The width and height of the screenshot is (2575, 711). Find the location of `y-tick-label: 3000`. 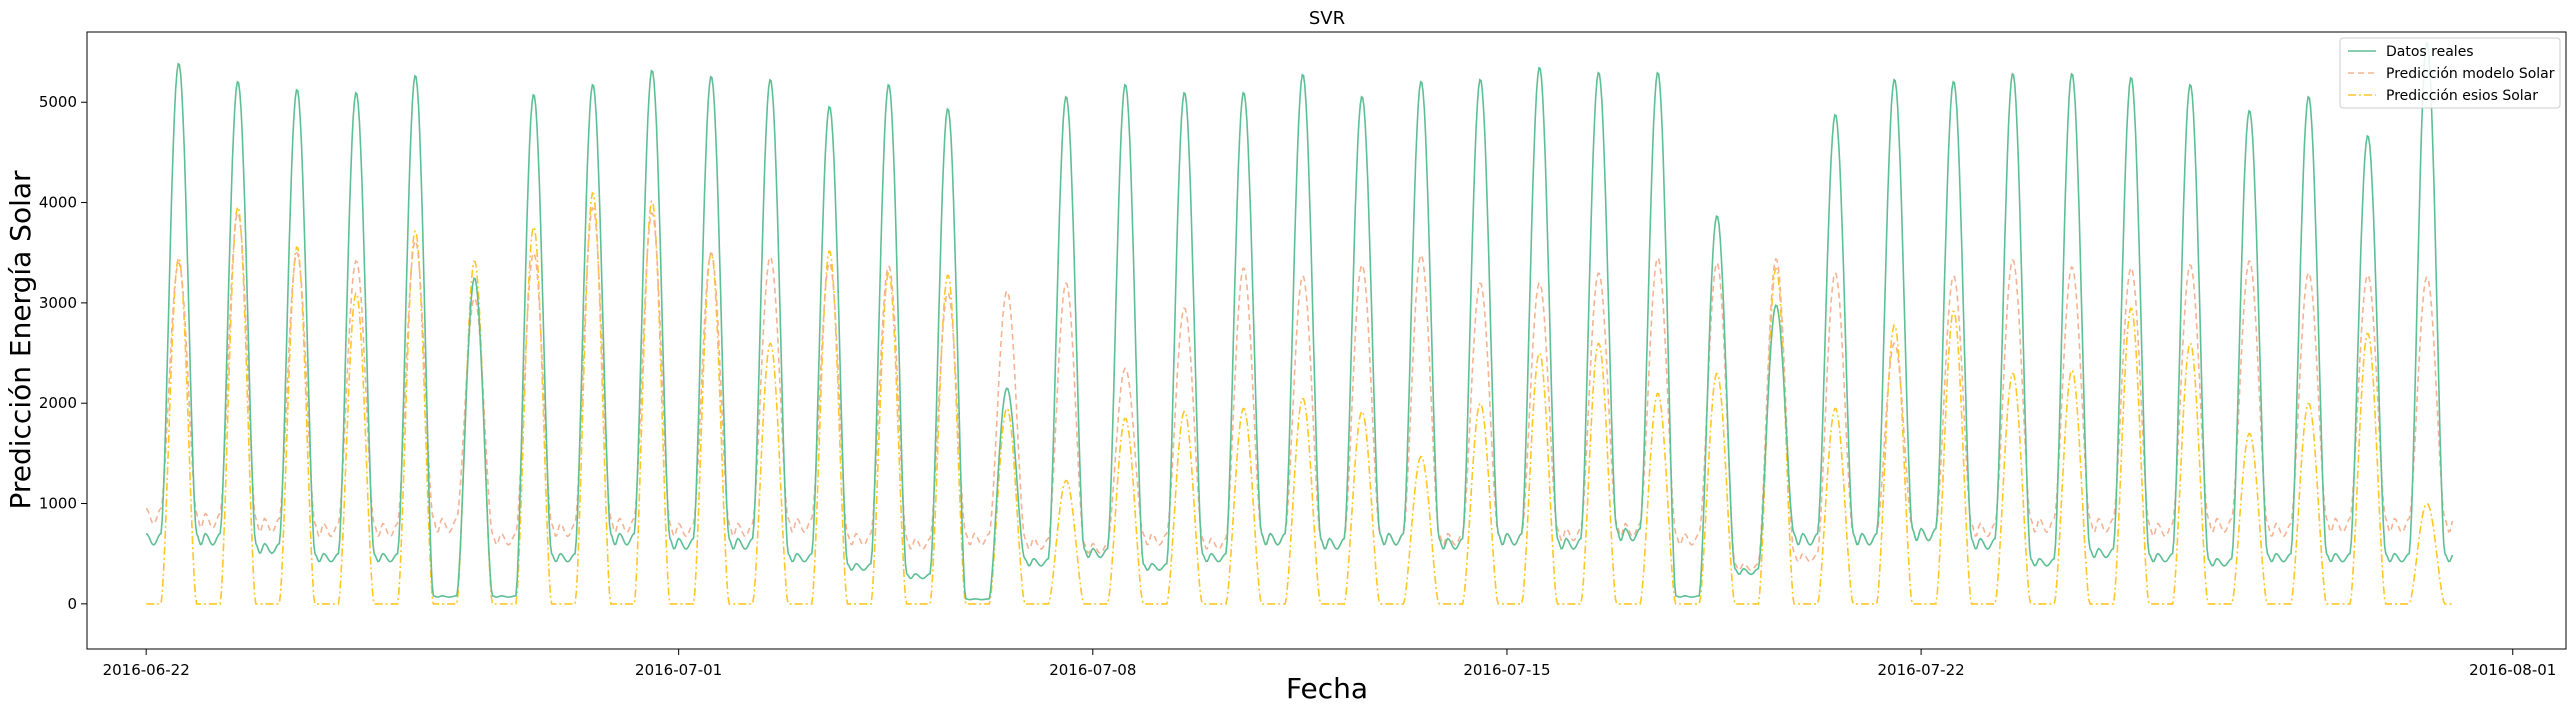

y-tick-label: 3000 is located at coordinates (58, 303).